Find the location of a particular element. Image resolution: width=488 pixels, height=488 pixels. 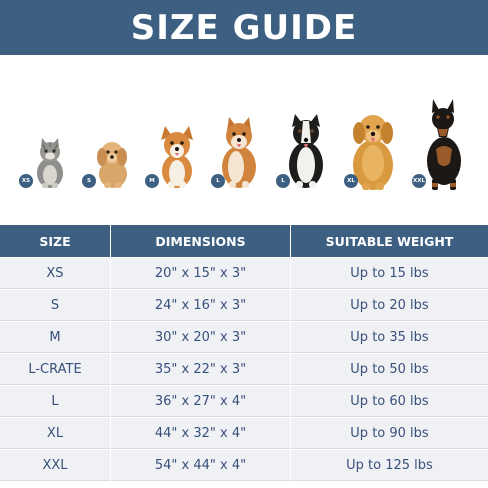

table-row: XL 44" x 32" x 4" Up to 90 lbs is located at coordinates (244, 433).